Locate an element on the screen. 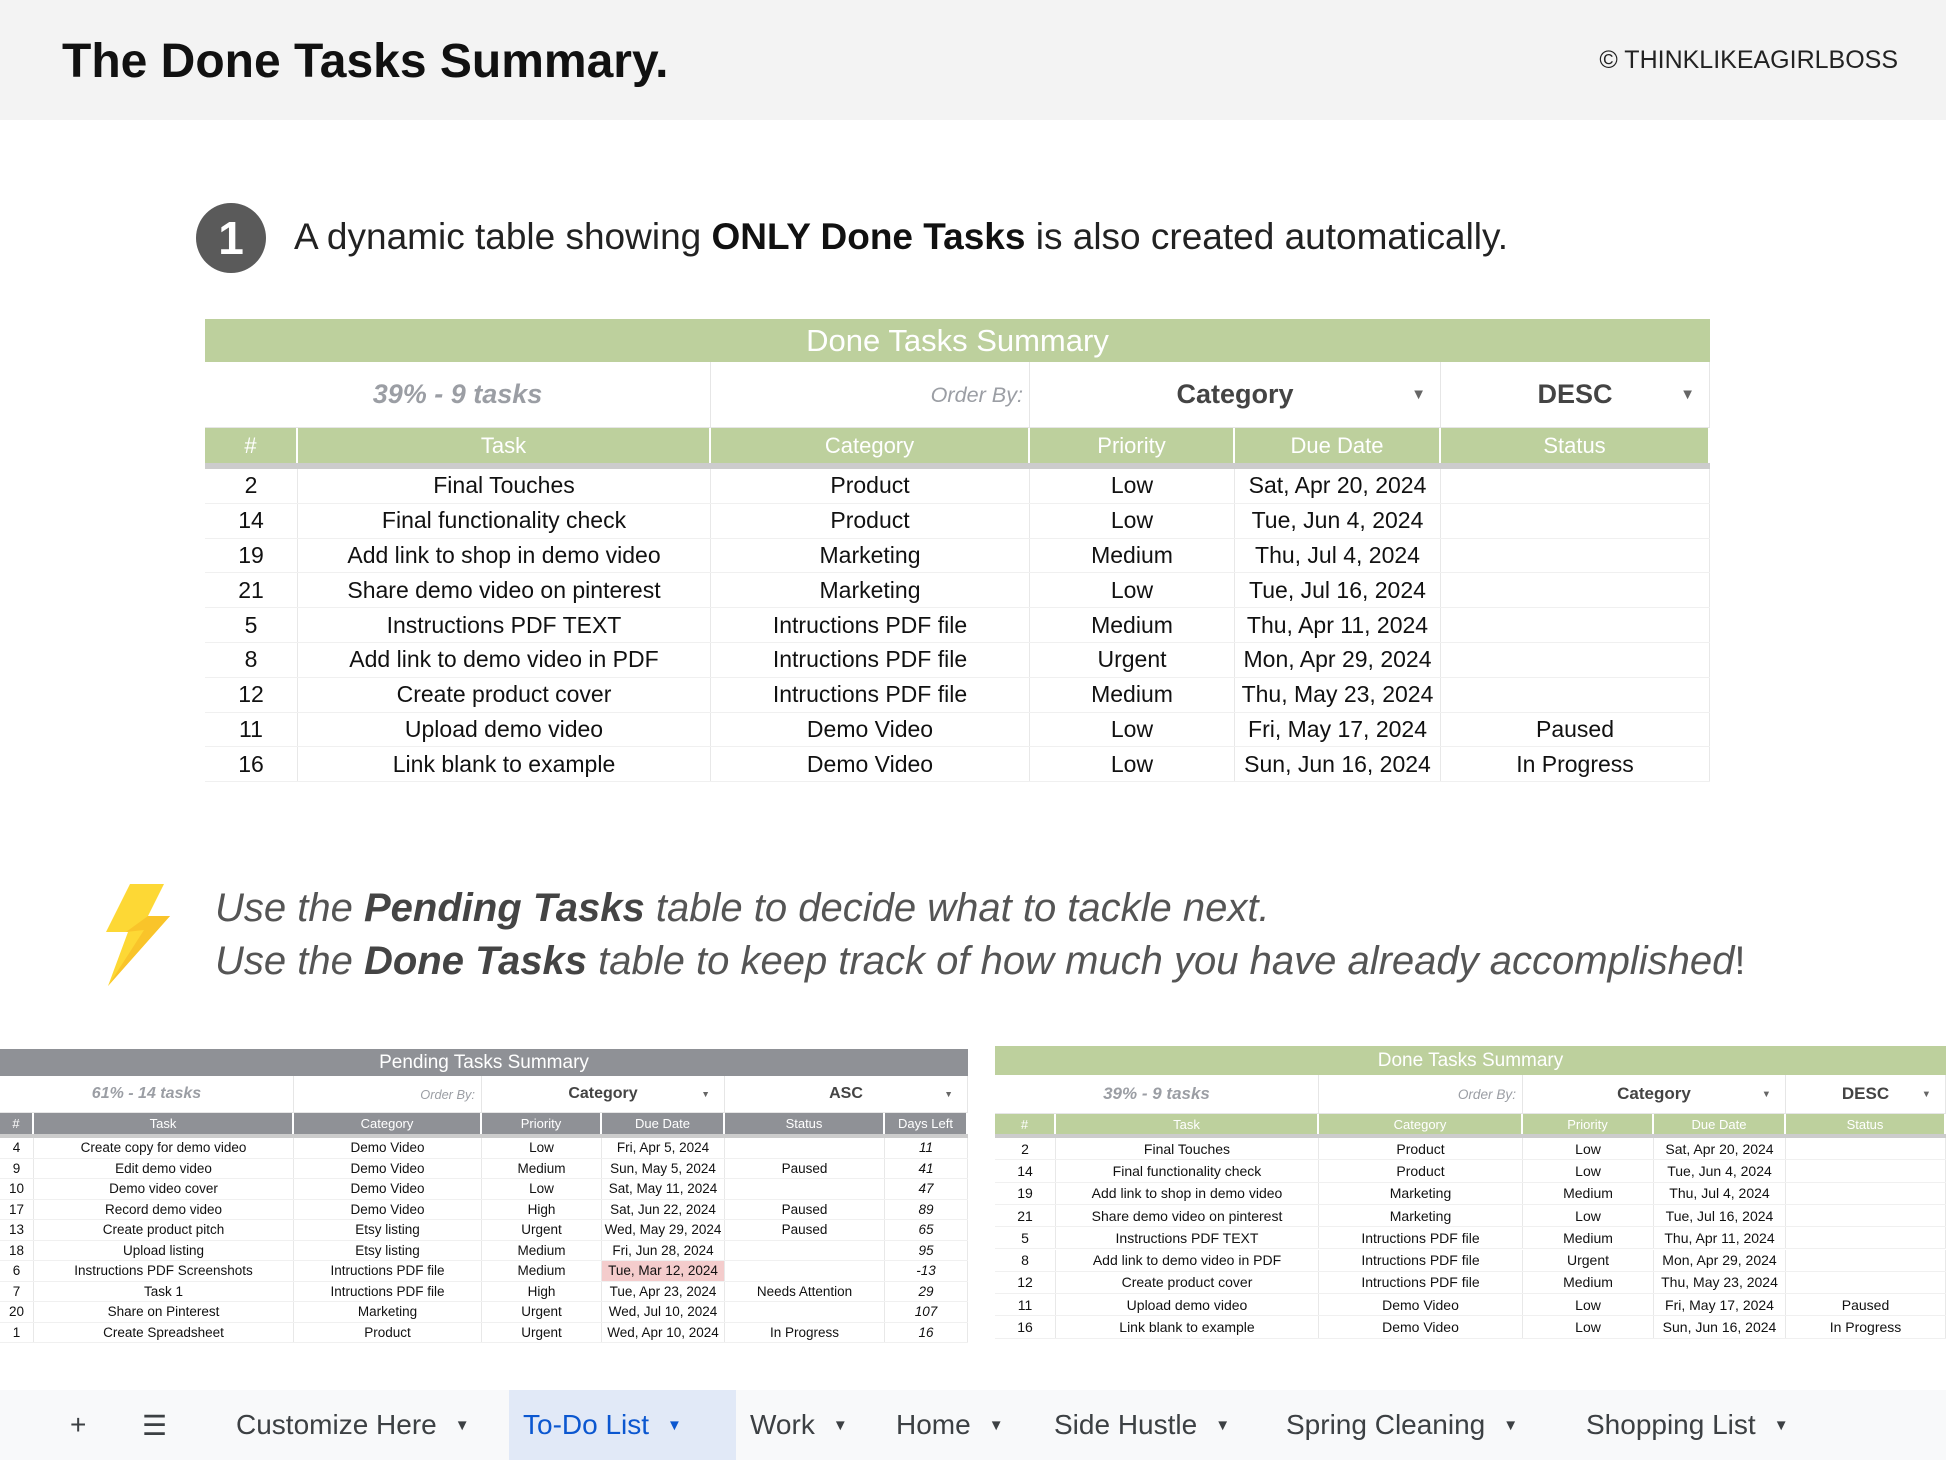 The image size is (1946, 1460). cell-task: Final Touches is located at coordinates (504, 486).